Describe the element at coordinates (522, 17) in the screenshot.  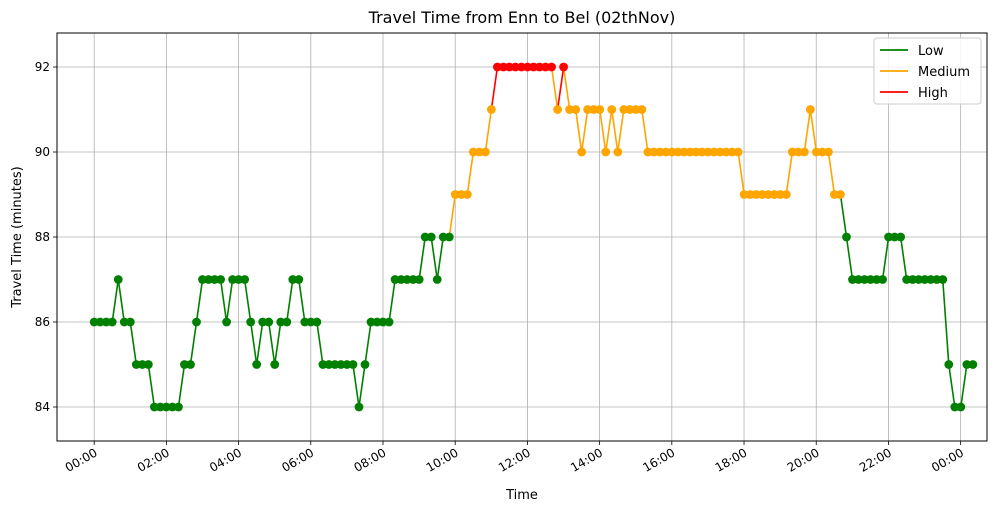
I see `chart-title: Travel Time from Enn to Bel (02thNov)` at that location.